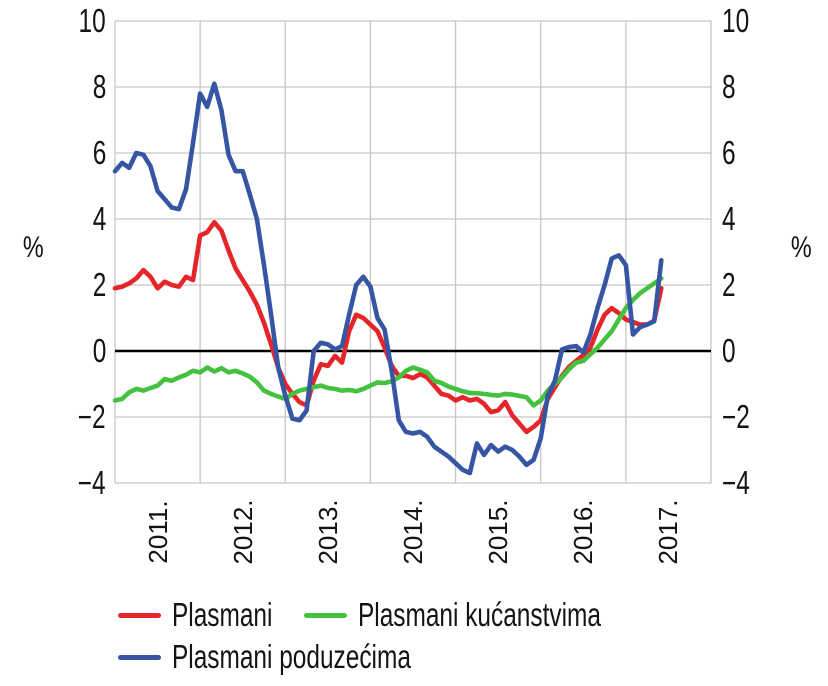 This screenshot has height=686, width=828. I want to click on x-tick-label: 2014., so click(413, 532).